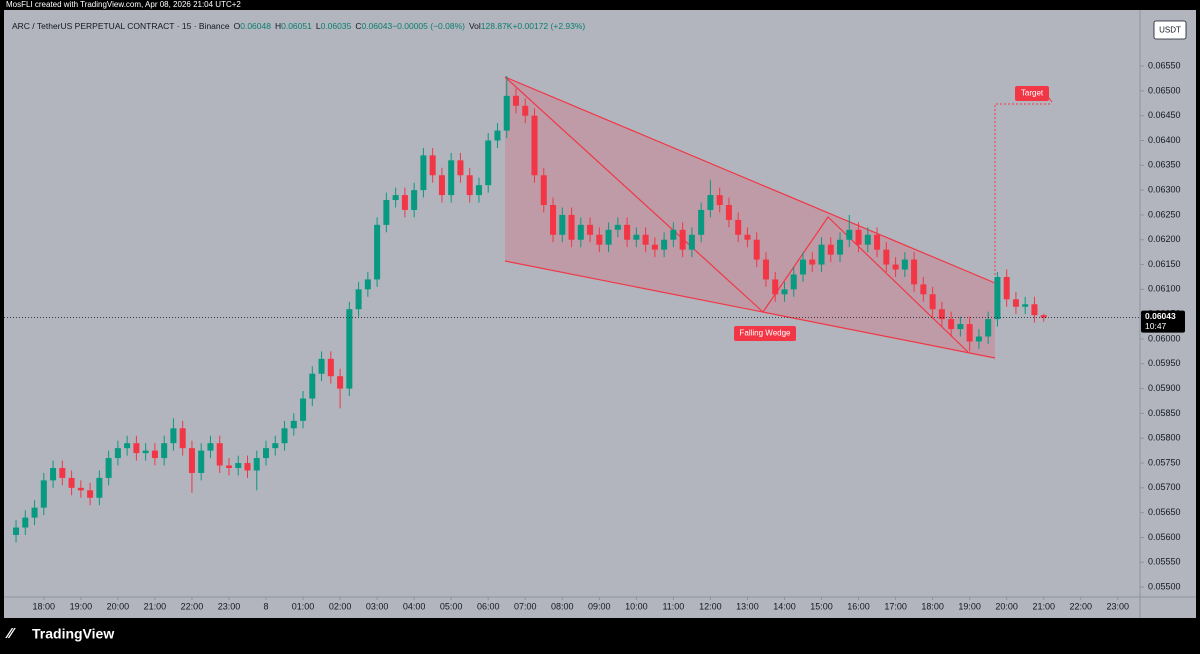  Describe the element at coordinates (1164, 338) in the screenshot. I see `y-tick-label: 0.06000` at that location.